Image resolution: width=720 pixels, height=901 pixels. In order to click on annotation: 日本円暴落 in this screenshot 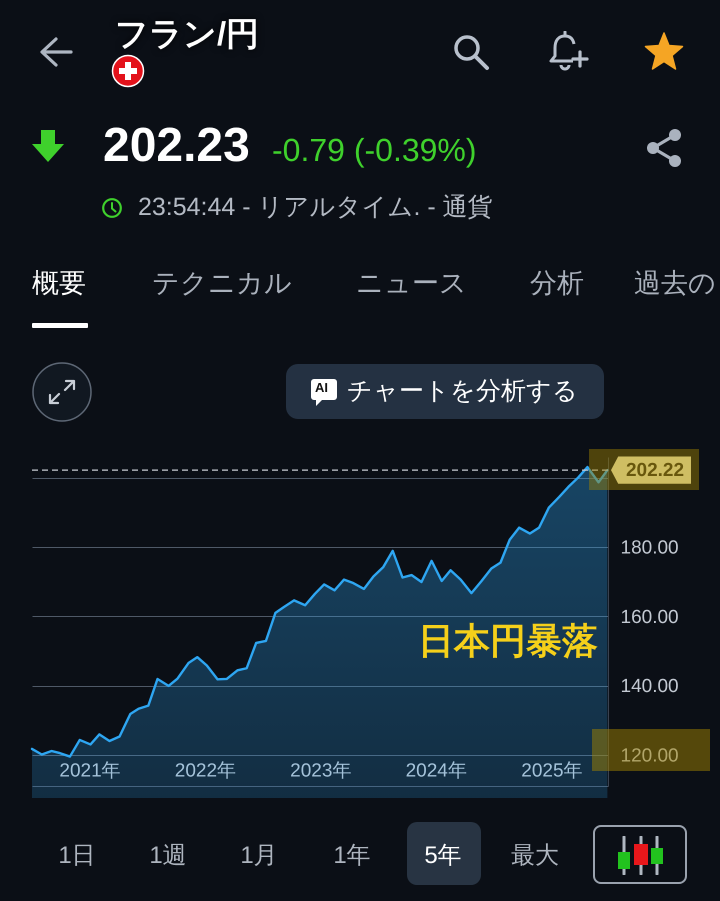, I will do `click(508, 640)`.